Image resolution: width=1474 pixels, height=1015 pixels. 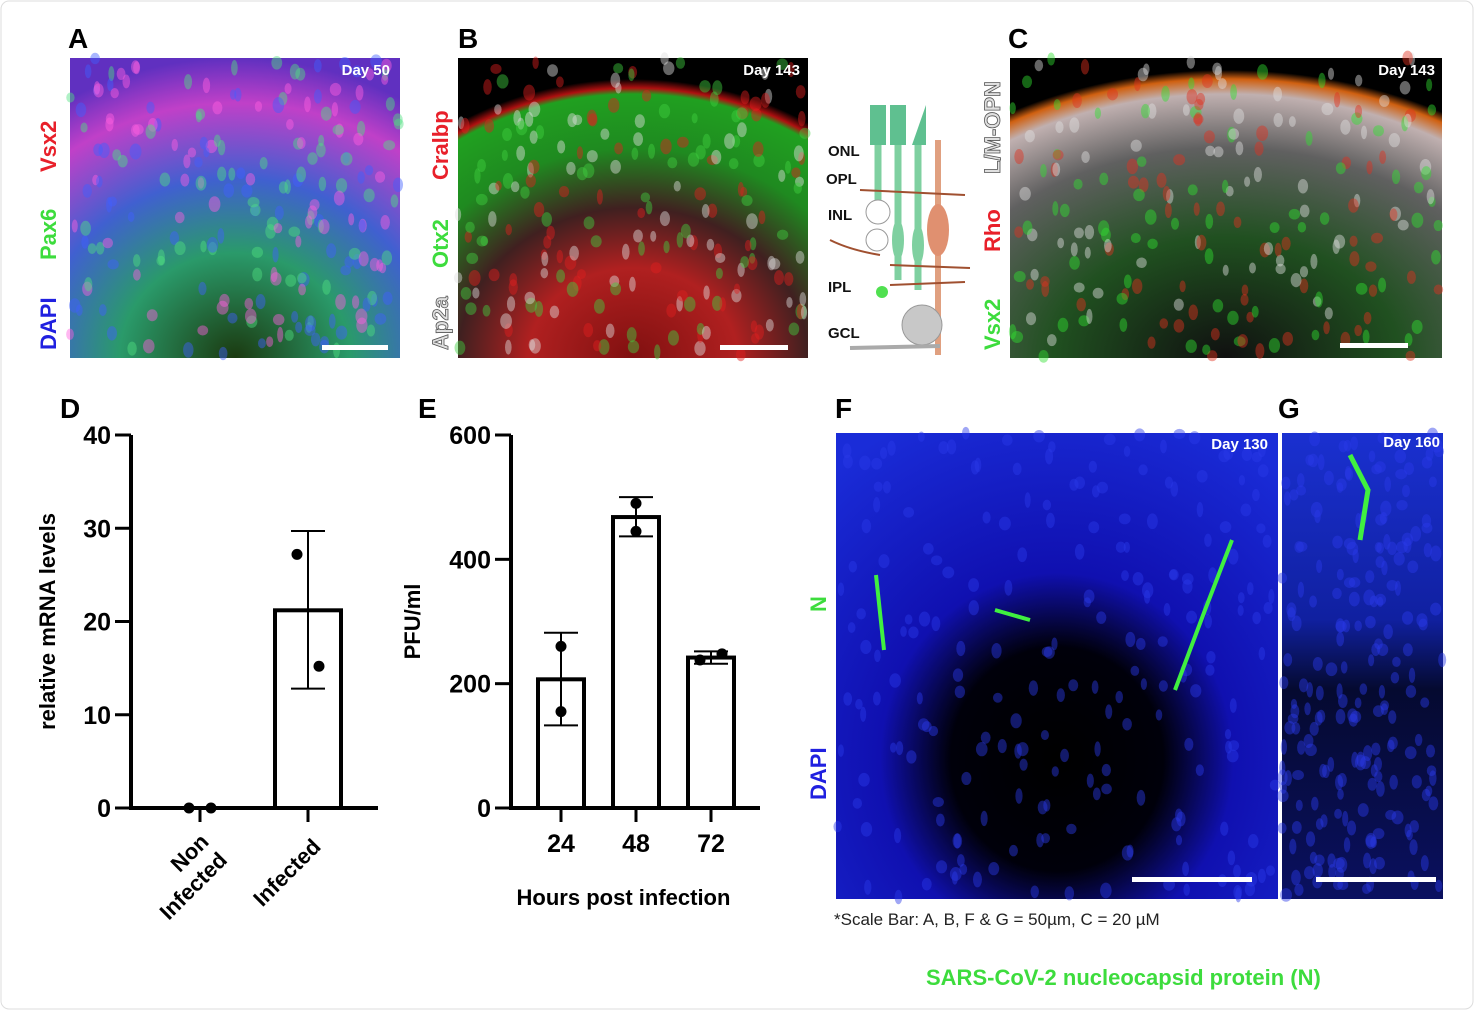 I want to click on y-tick-label: 30, so click(x=97, y=529).